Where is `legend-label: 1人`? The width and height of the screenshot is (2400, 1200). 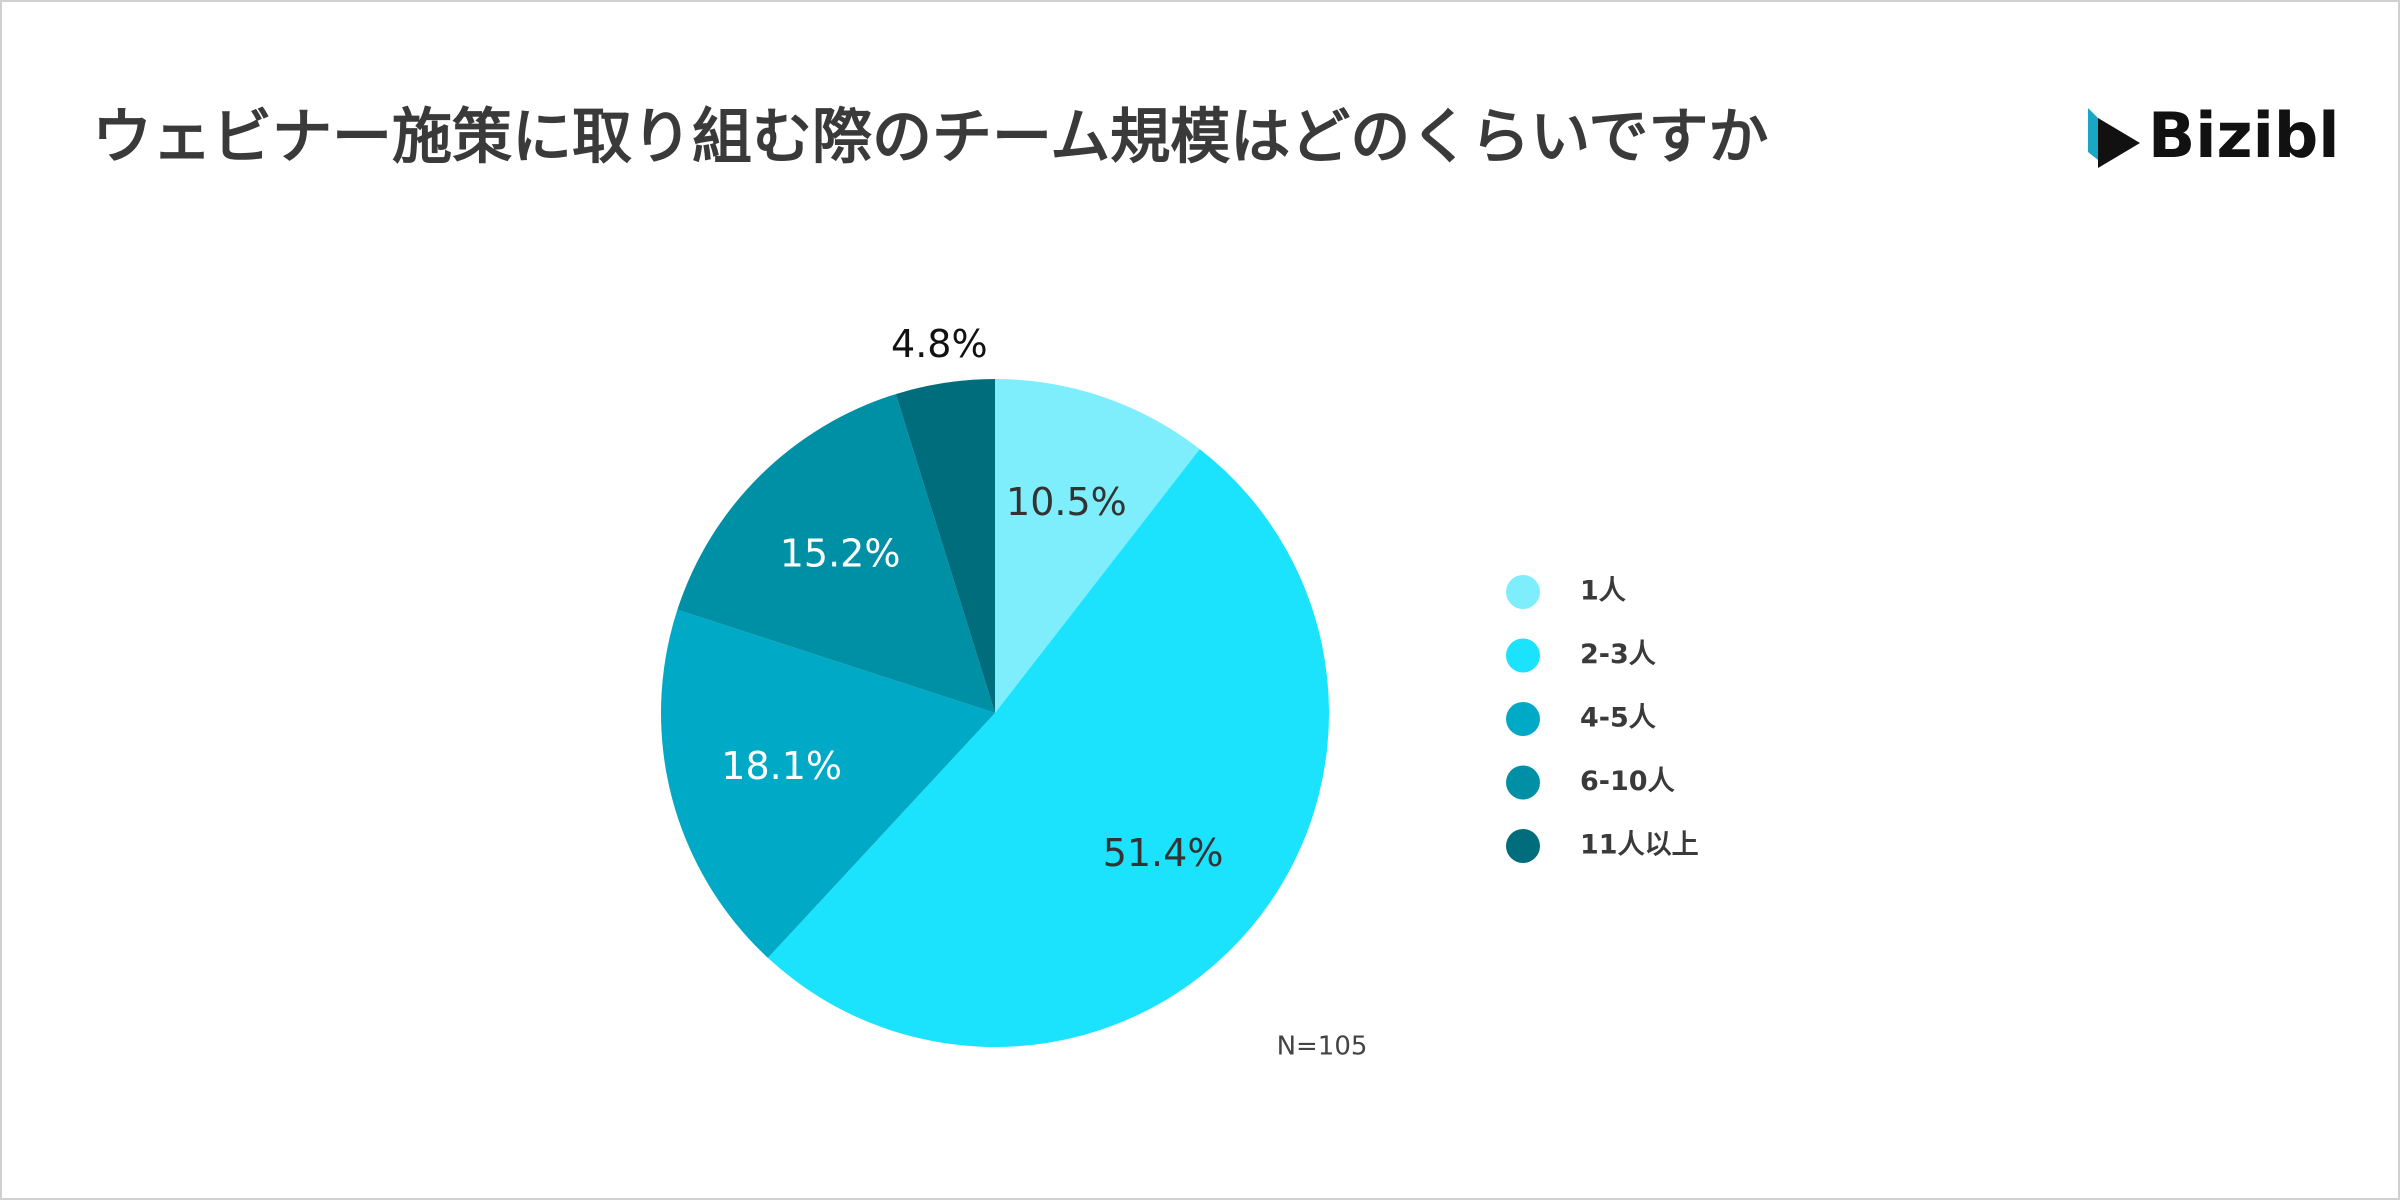 legend-label: 1人 is located at coordinates (1603, 591).